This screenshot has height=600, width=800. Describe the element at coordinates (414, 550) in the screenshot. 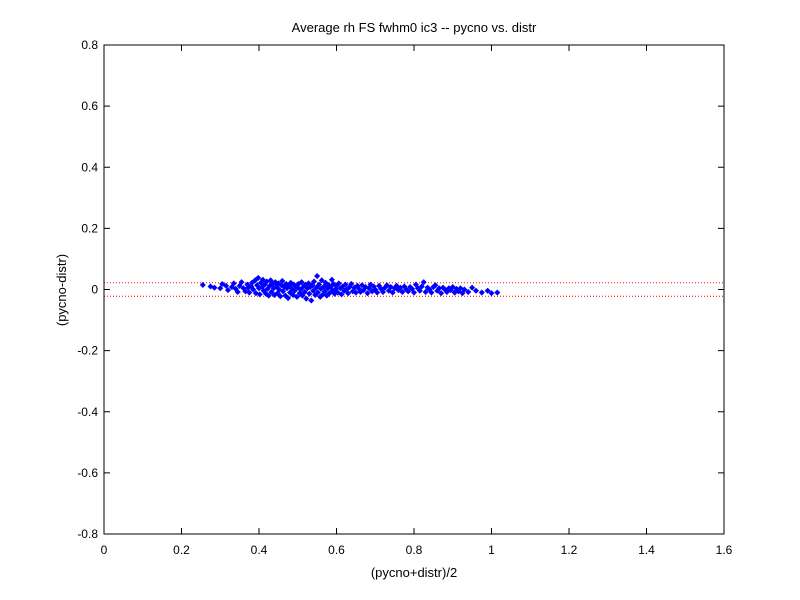

I see `x-tick-label: 0.8` at that location.